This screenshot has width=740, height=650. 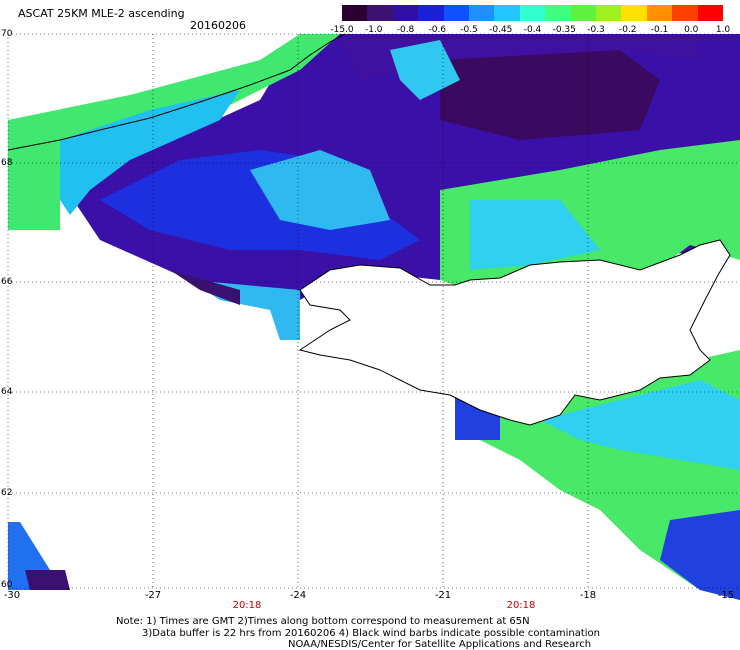 What do you see at coordinates (550, 95) in the screenshot?
I see `swath-darkcore` at bounding box center [550, 95].